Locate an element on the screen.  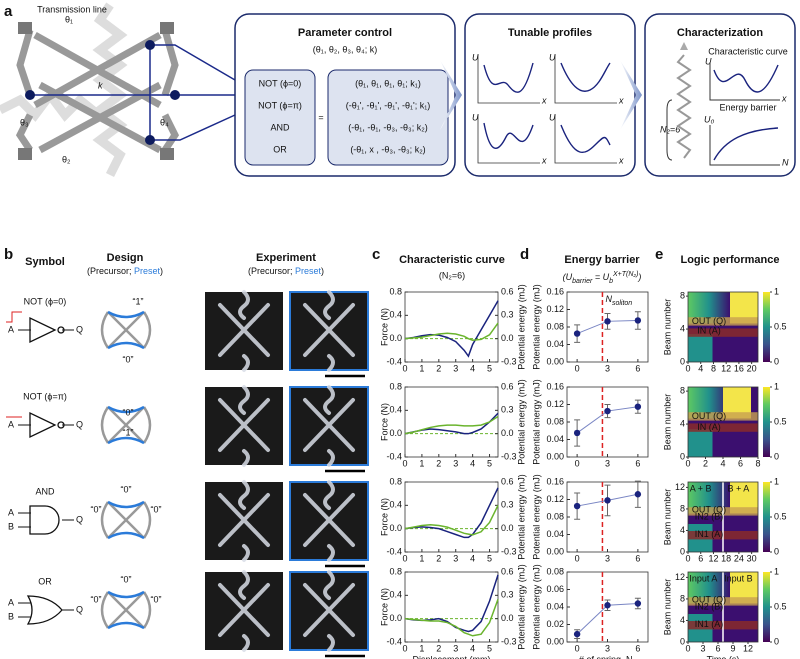
panel-label: e is located at coordinates (659, 254).